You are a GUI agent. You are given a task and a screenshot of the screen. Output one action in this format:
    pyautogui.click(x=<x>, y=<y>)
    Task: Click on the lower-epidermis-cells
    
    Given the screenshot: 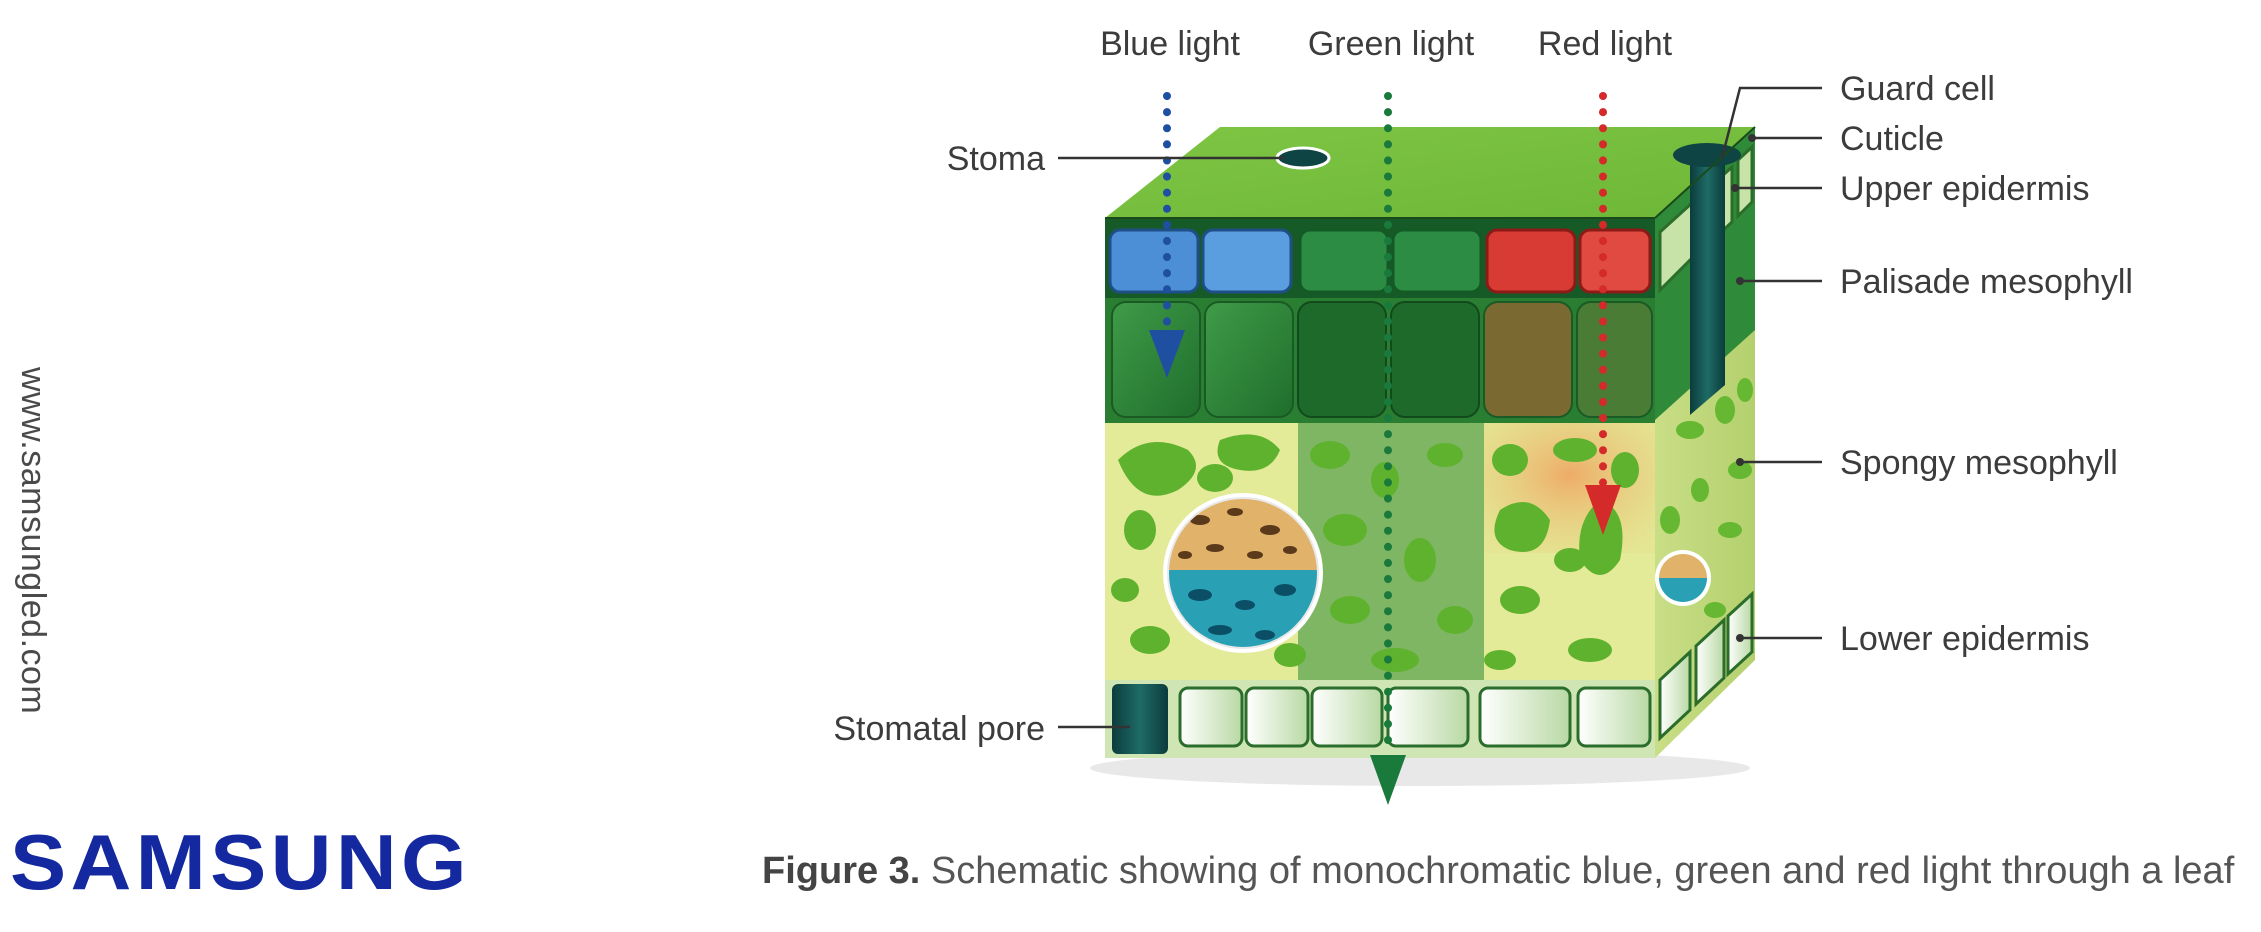 What is the action you would take?
    pyautogui.click(x=1382, y=719)
    